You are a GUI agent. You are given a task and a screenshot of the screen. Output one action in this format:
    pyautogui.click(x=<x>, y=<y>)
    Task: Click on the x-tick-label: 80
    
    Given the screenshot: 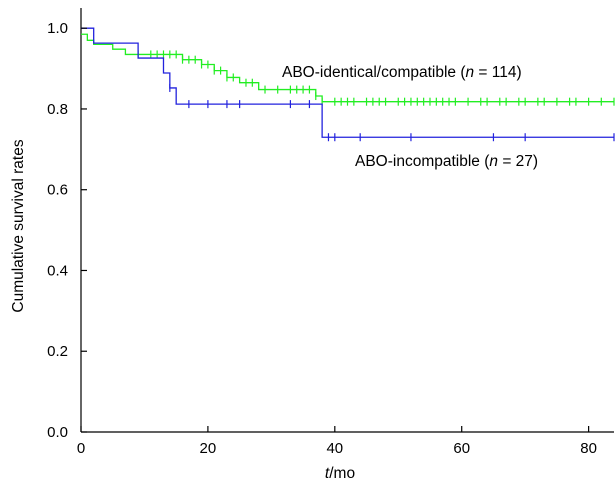 What is the action you would take?
    pyautogui.click(x=588, y=448)
    